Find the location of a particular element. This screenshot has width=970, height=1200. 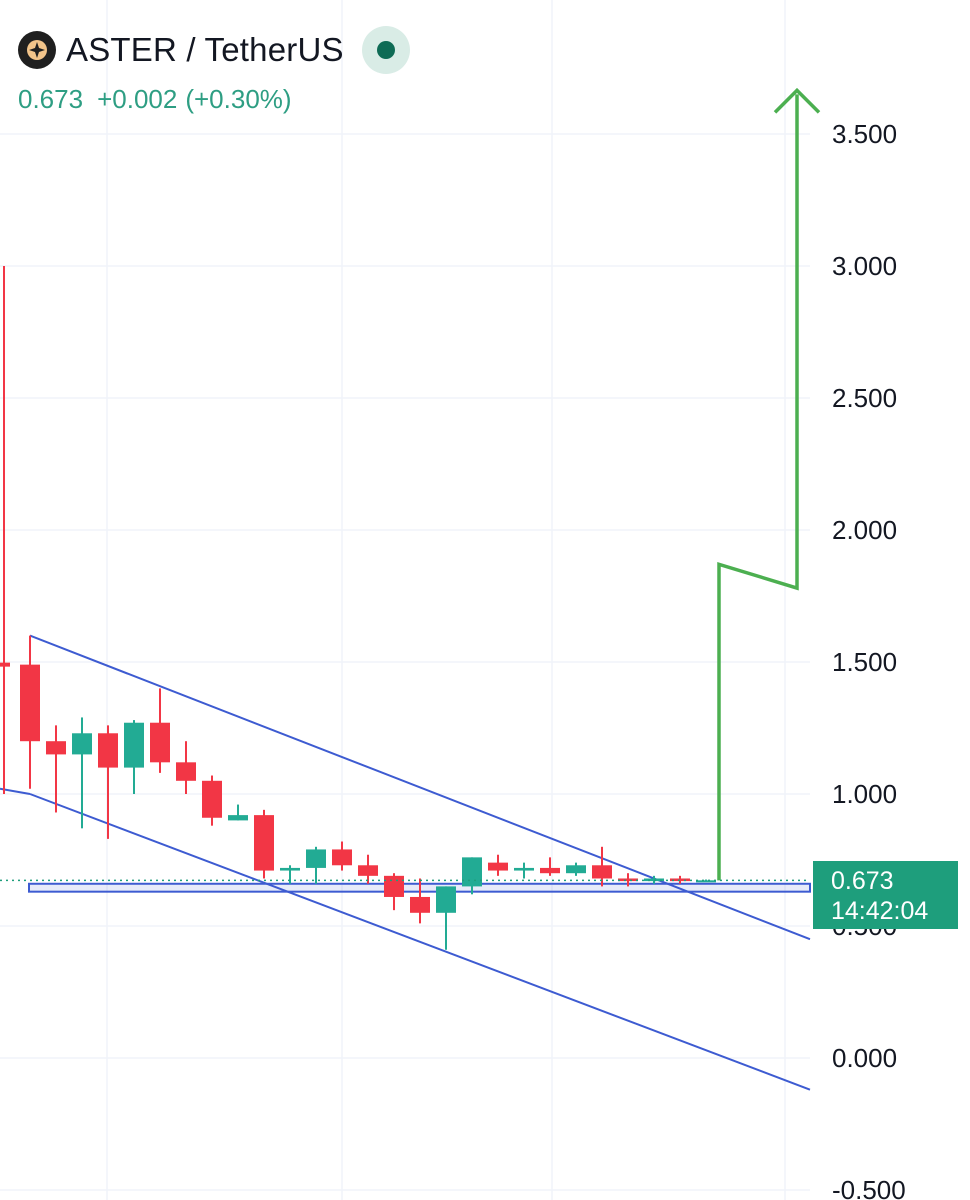

projection-arrow is located at coordinates (769, 484).